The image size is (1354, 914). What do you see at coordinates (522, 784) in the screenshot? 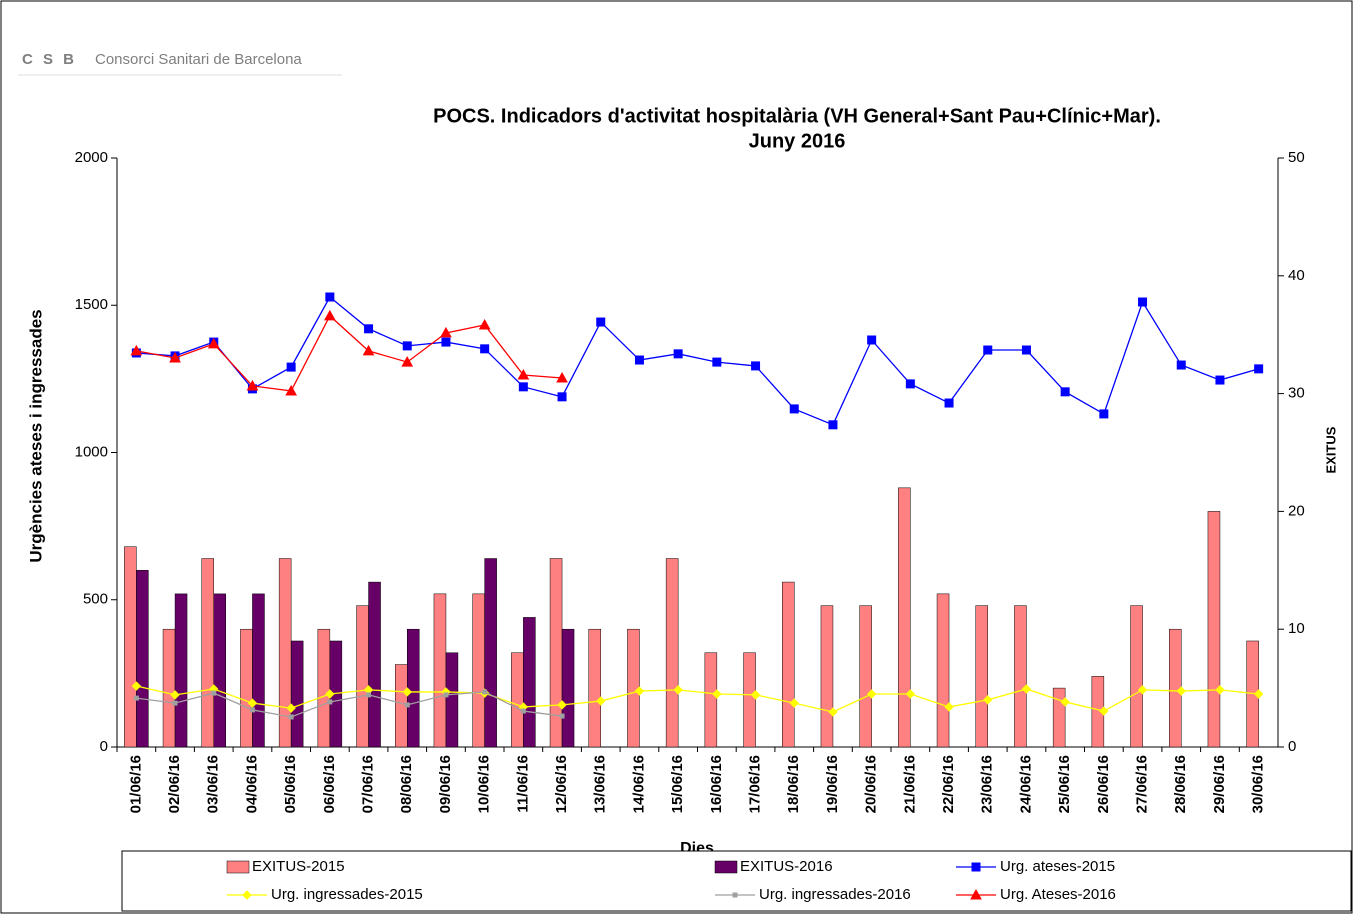
I see `x-tick-label: 11/06/16` at bounding box center [522, 784].